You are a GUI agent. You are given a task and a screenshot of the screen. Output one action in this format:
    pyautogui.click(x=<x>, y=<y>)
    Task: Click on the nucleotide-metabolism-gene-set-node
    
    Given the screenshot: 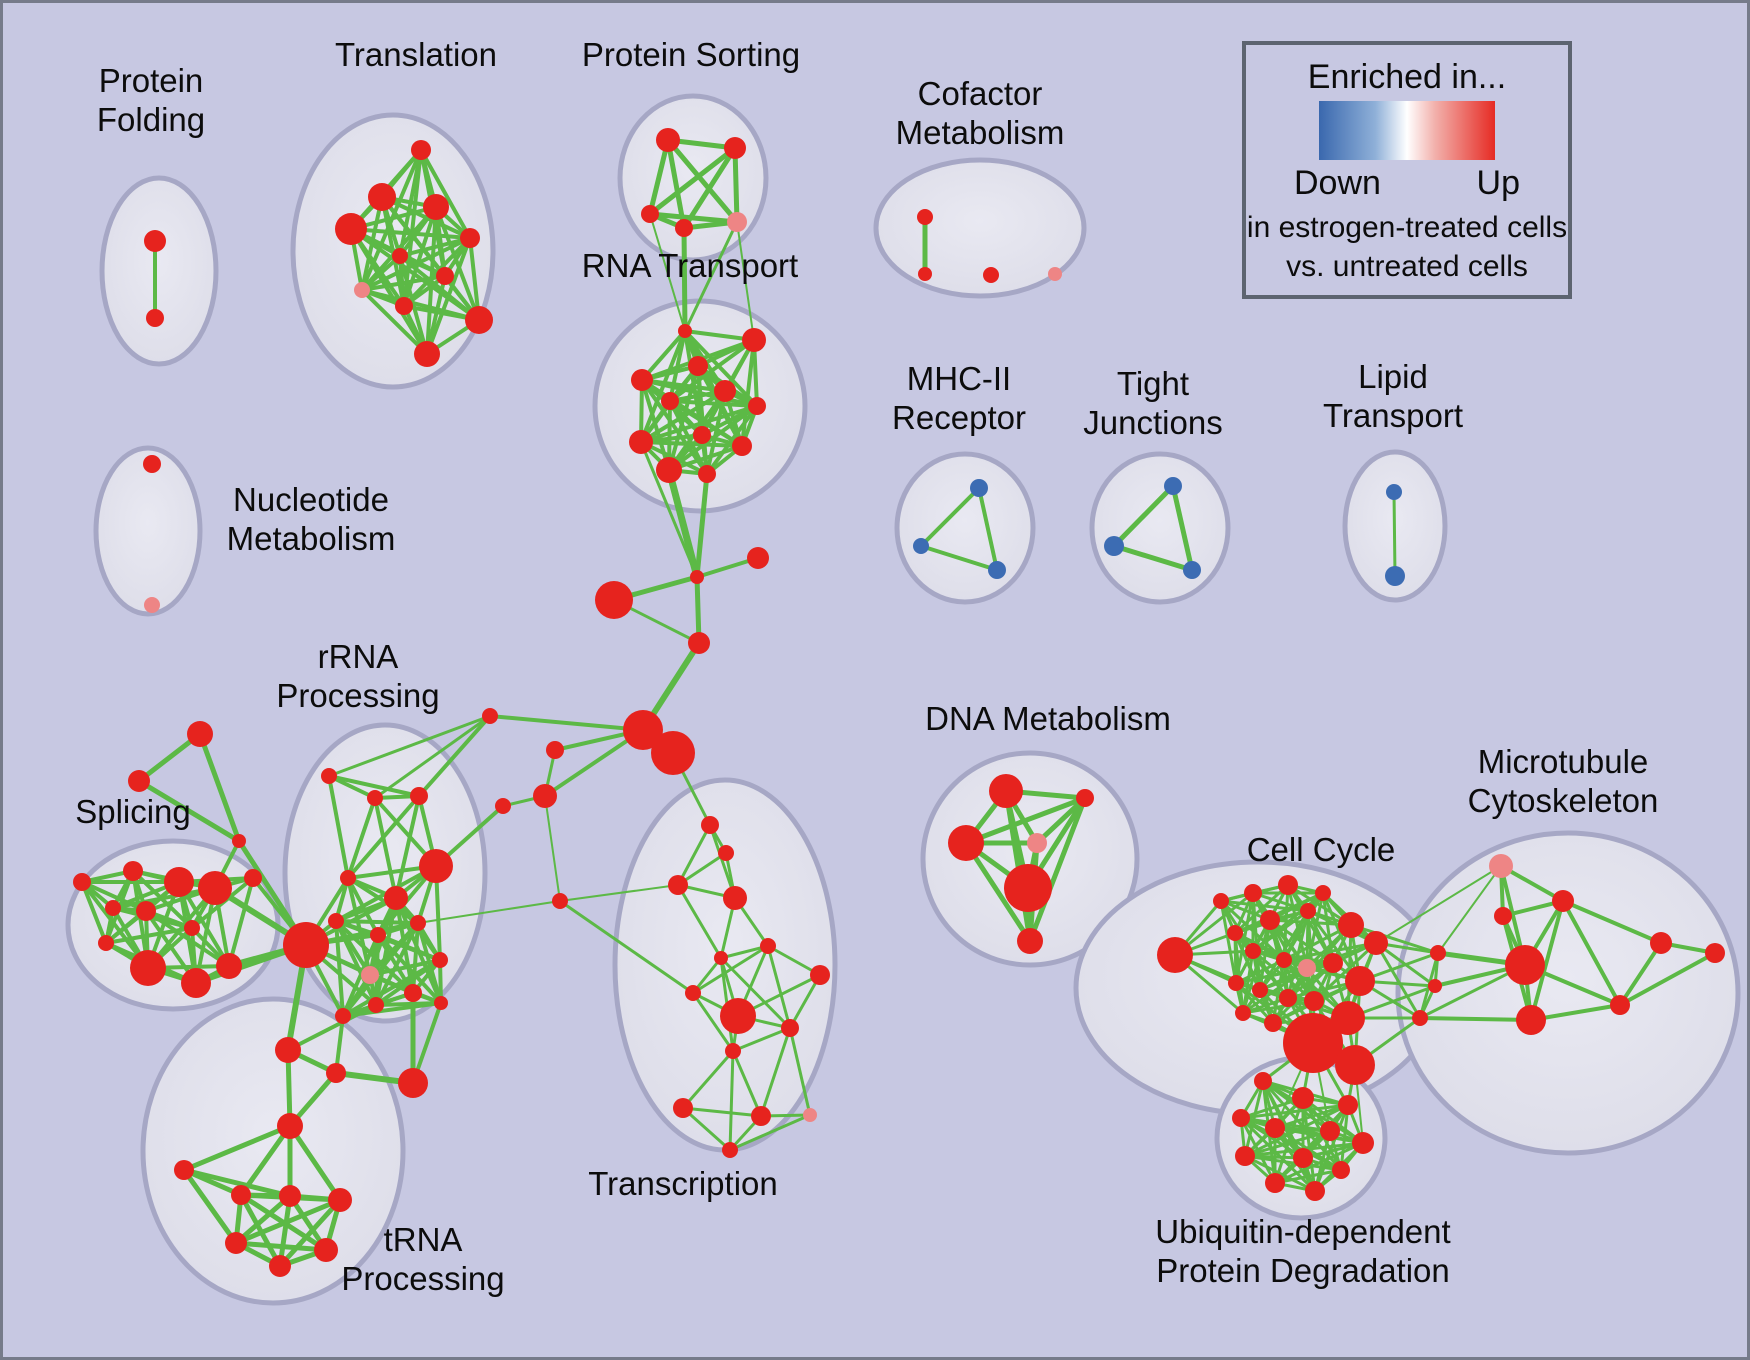 What is the action you would take?
    pyautogui.click(x=152, y=605)
    